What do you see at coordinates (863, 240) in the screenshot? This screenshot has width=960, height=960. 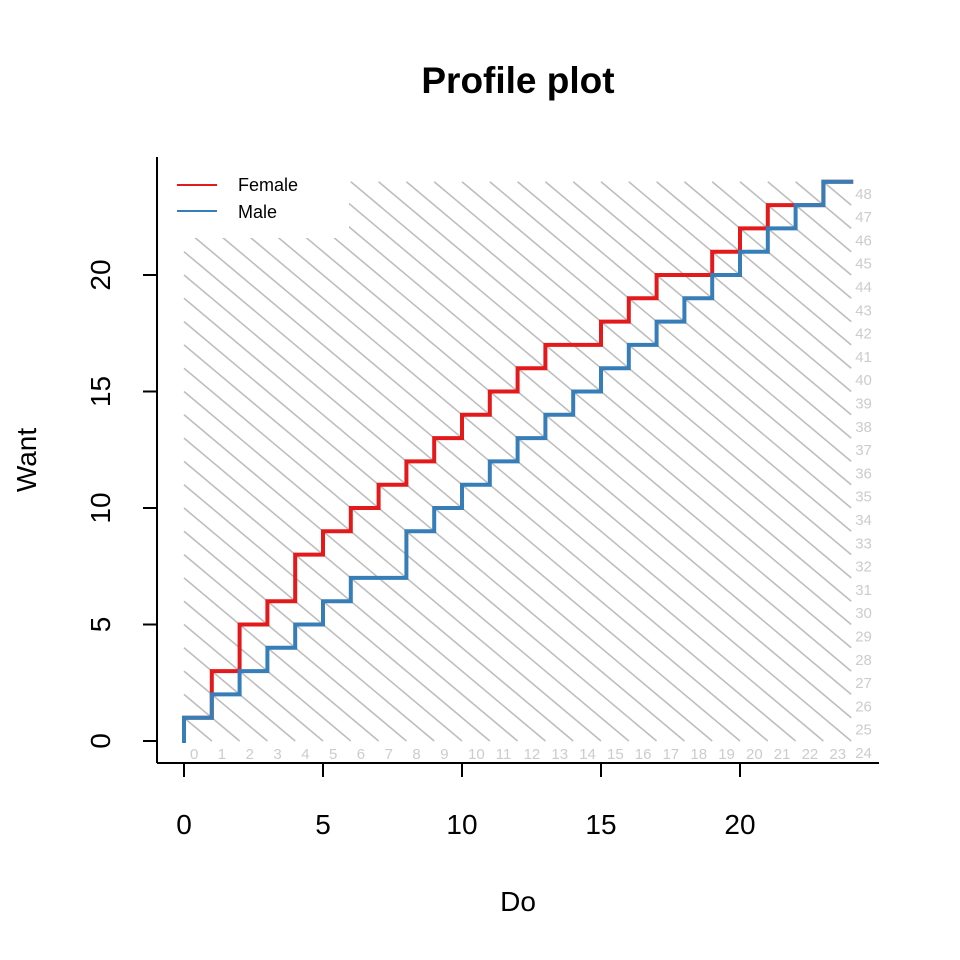 I see `diagonal-label: 46` at bounding box center [863, 240].